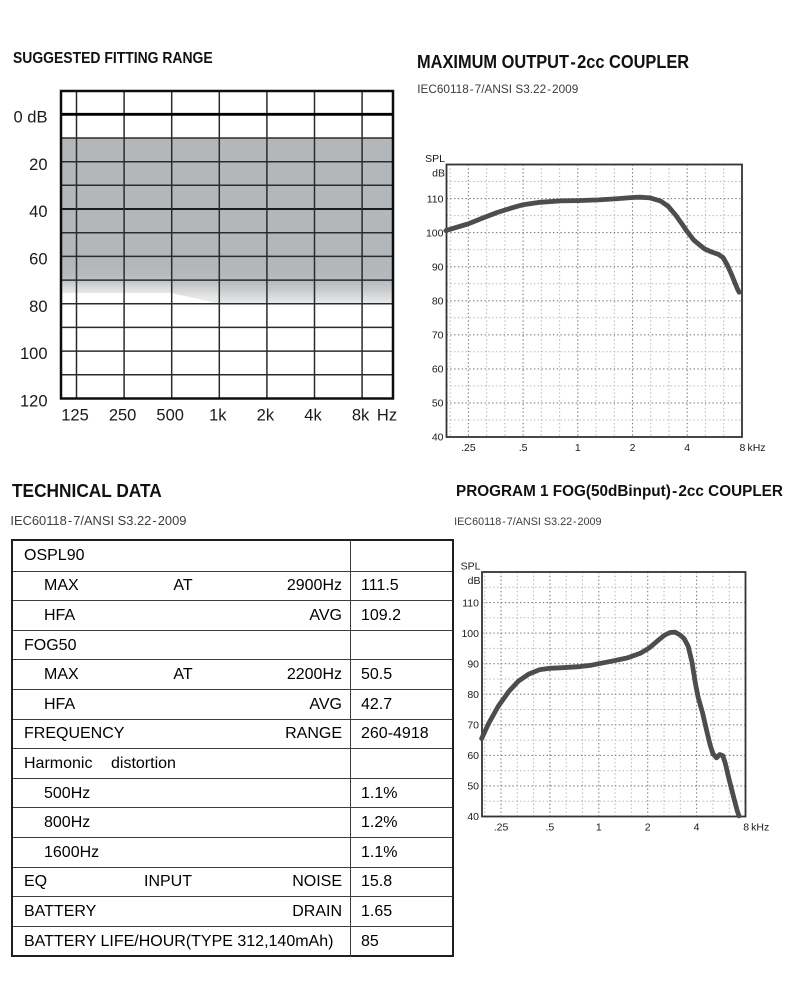  Describe the element at coordinates (361, 416) in the screenshot. I see `svg-text: 8k` at that location.